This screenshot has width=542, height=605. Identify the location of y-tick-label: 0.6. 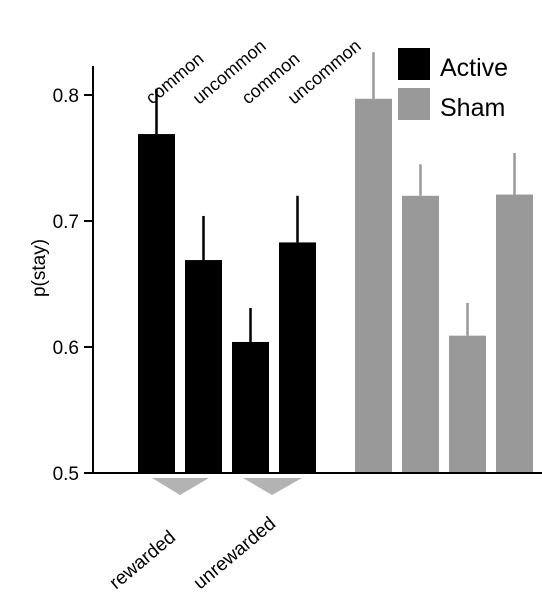
(66, 348).